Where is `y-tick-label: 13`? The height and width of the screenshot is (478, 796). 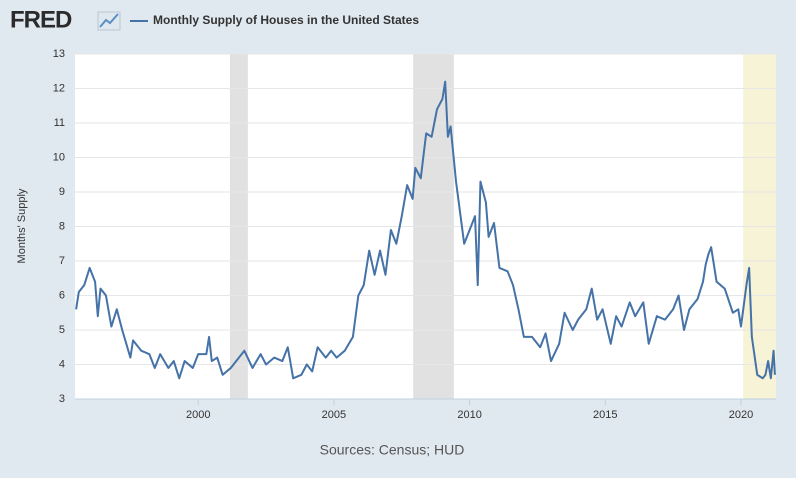 y-tick-label: 13 is located at coordinates (59, 54).